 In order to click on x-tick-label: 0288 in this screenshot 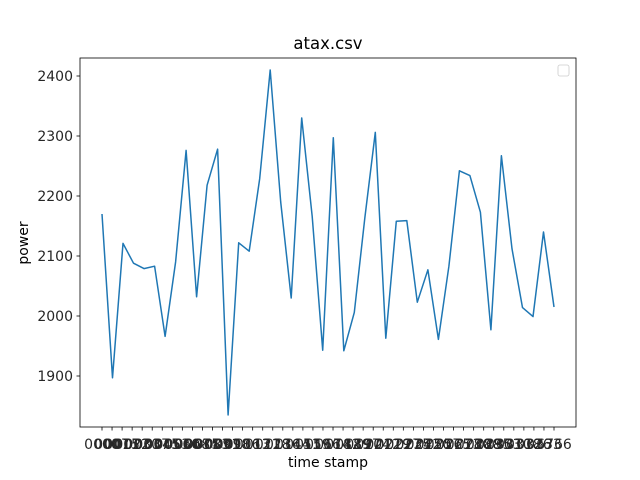, I will do `click(484, 445)`.